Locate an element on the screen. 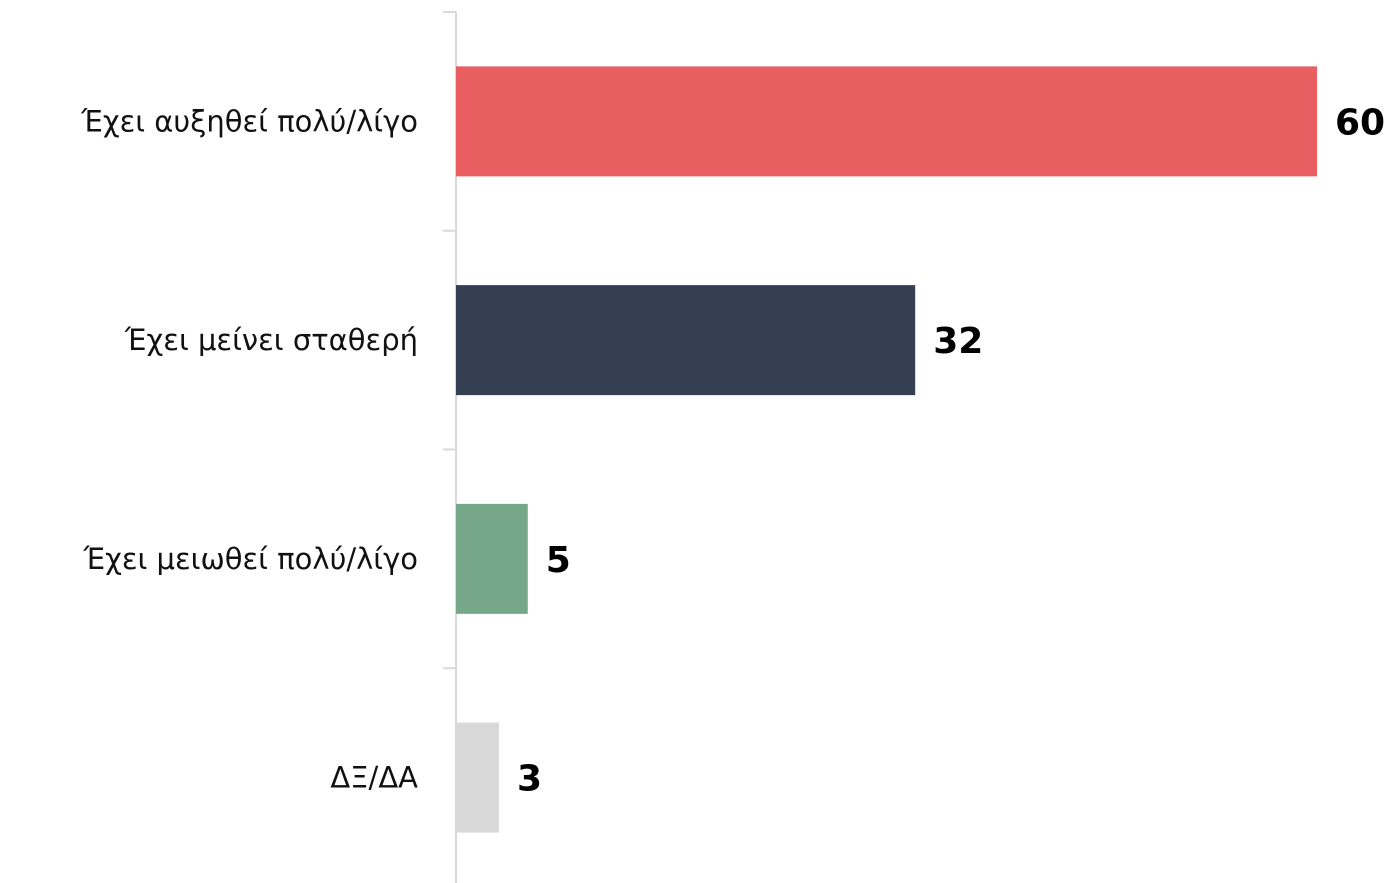  category-label: ΔΞ/ΔΑ is located at coordinates (374, 778).